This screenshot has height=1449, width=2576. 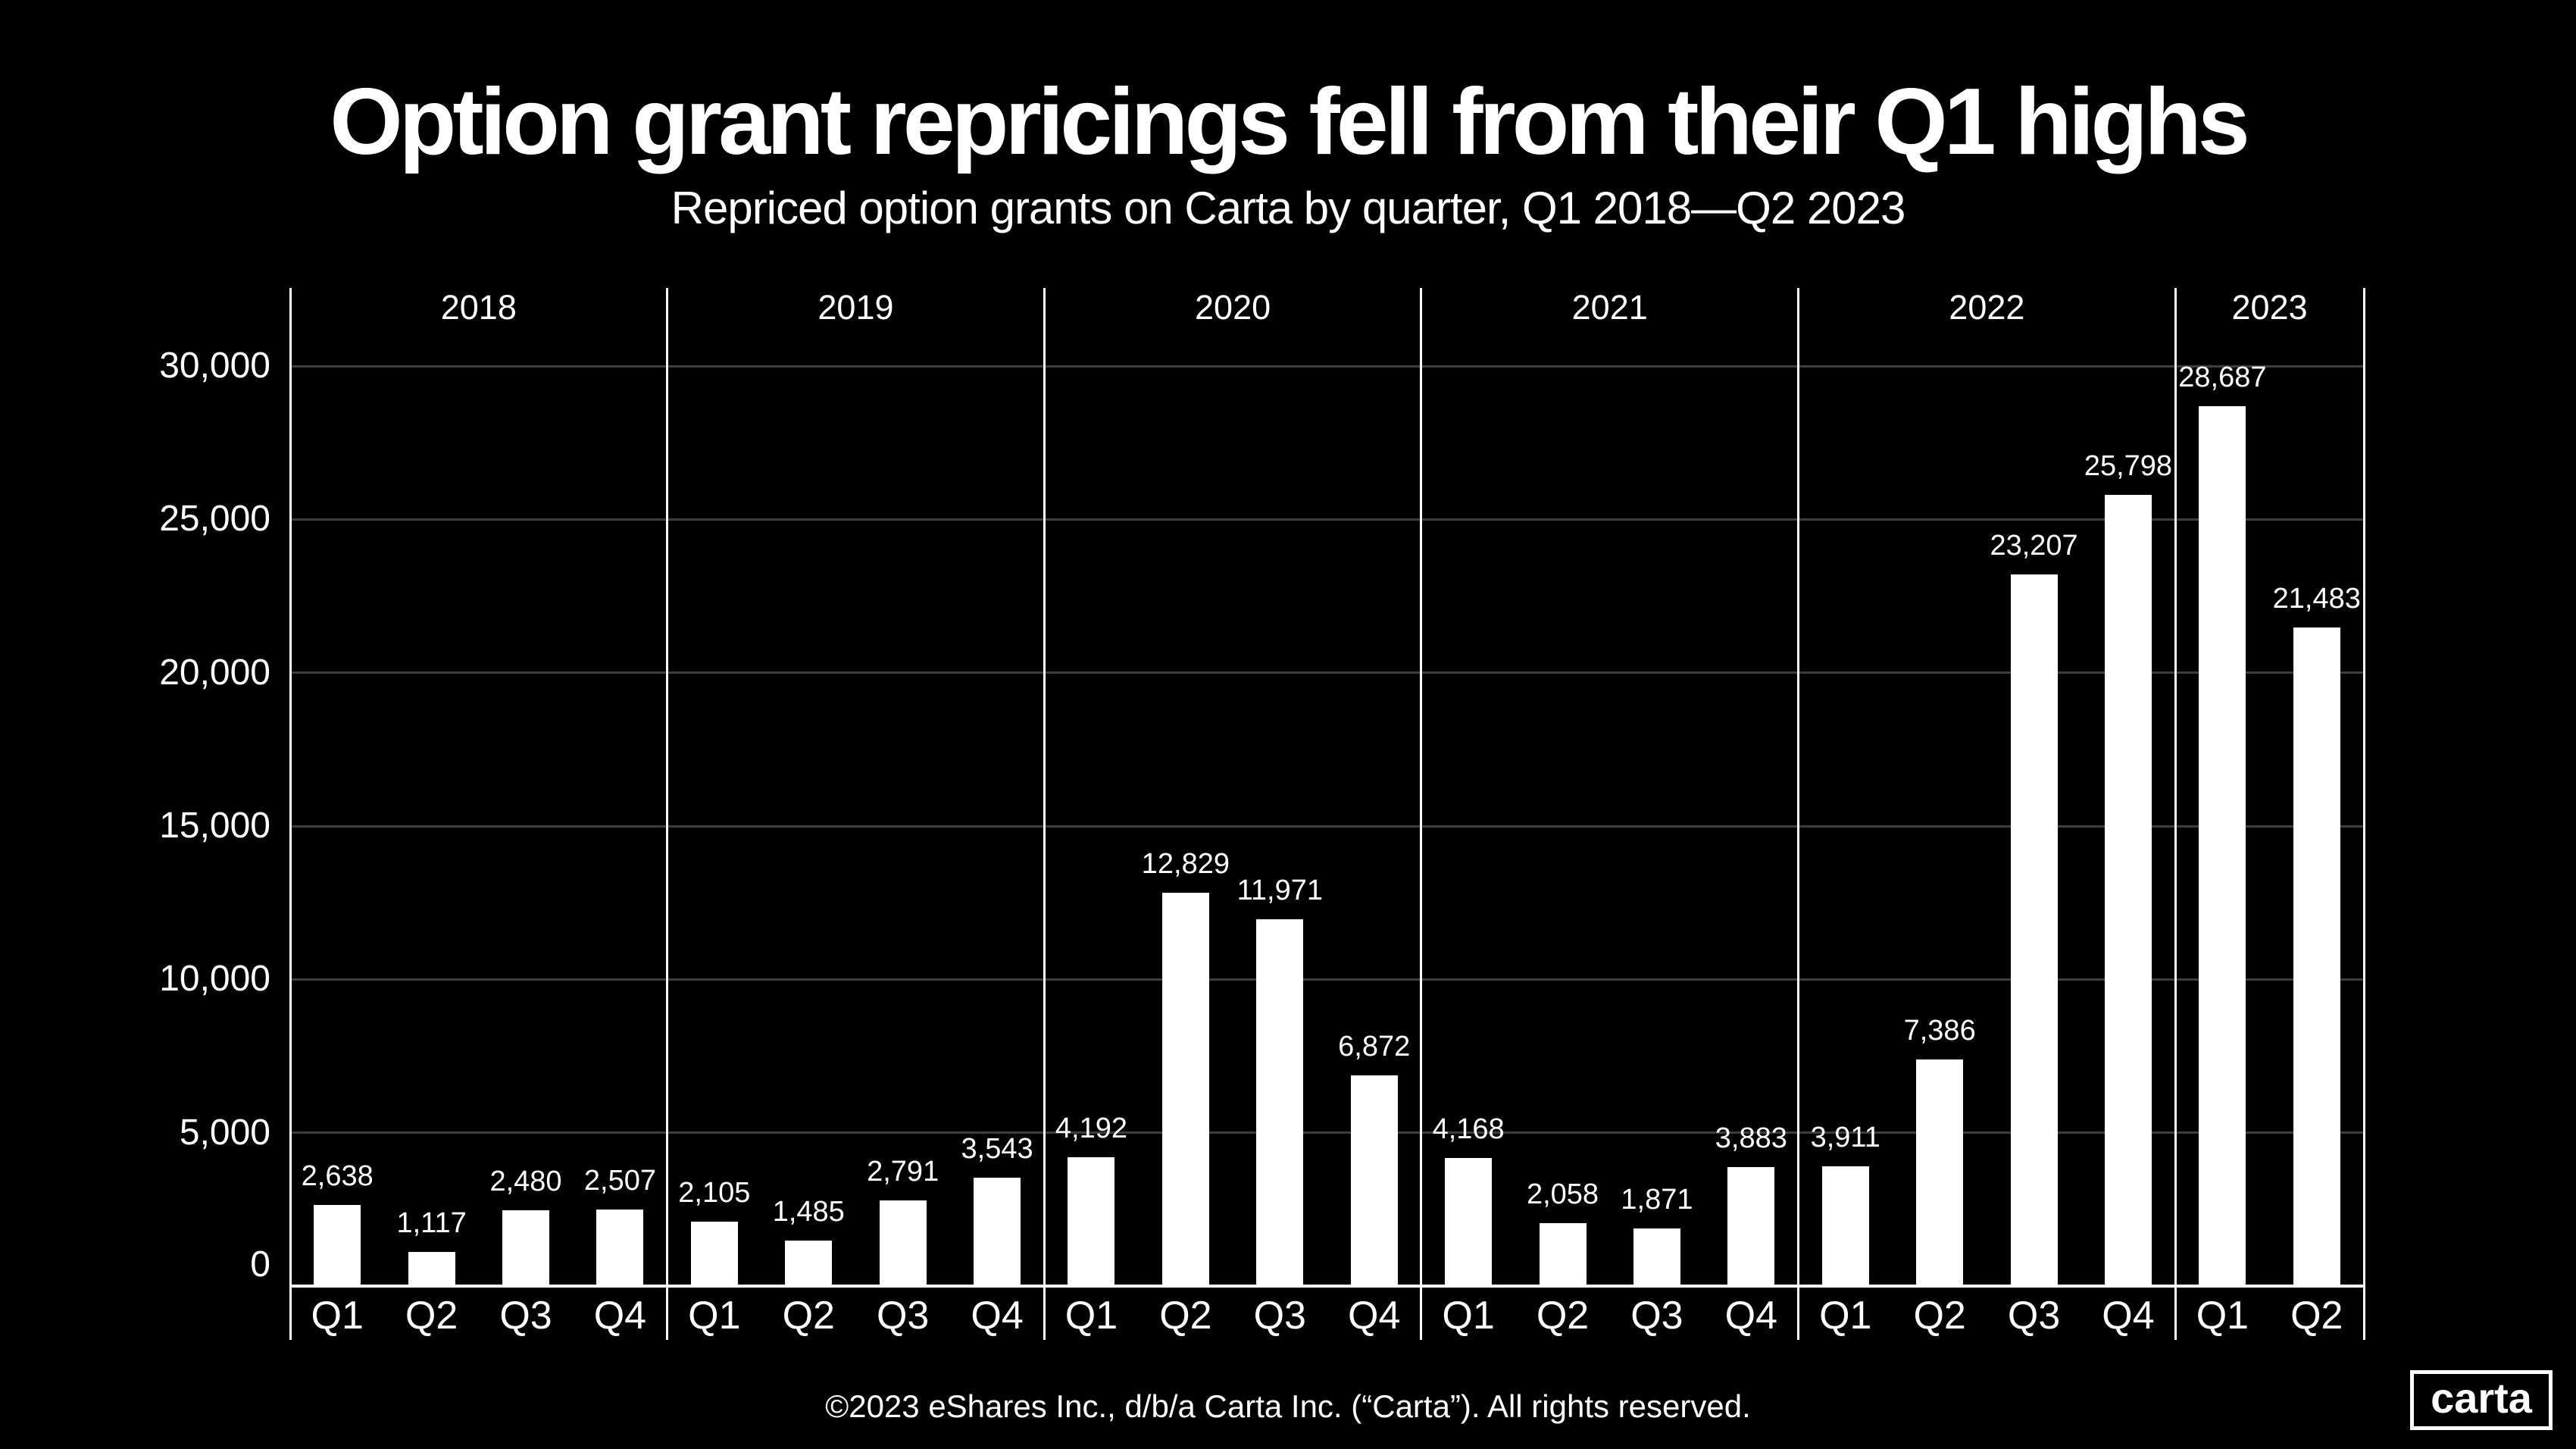 I want to click on year-label: 2022, so click(x=1987, y=307).